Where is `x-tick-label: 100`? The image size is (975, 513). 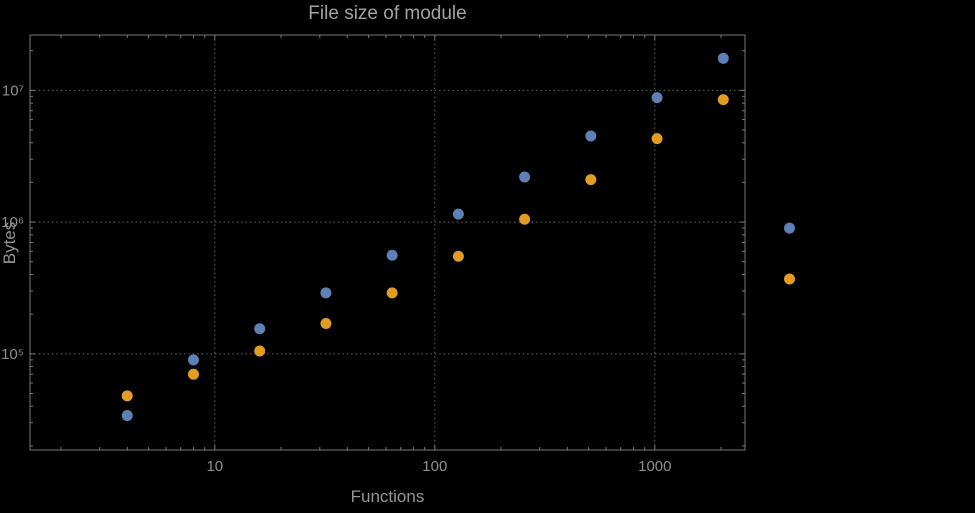
x-tick-label: 100 is located at coordinates (434, 466).